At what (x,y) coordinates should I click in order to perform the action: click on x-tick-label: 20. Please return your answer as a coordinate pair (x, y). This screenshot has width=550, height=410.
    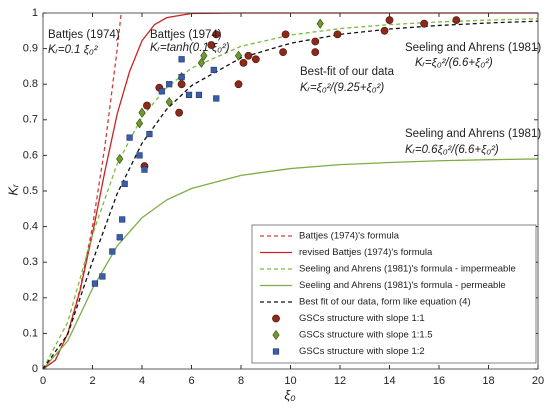
    Looking at the image, I should click on (538, 381).